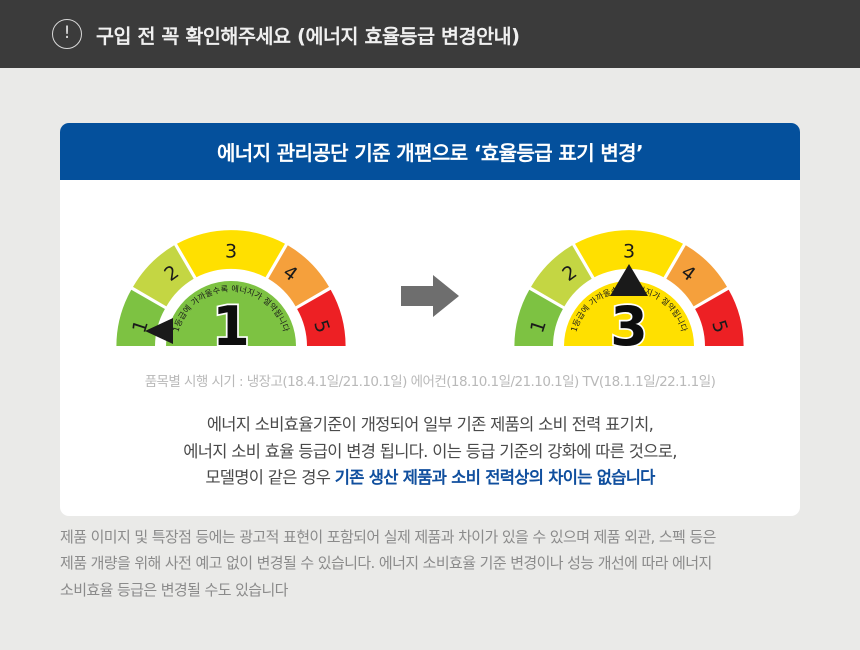 The height and width of the screenshot is (650, 860). I want to click on before-gauge: 1 2 3 4 5 1등급에 가까울수록 에너지가 절약됩니다, so click(231, 280).